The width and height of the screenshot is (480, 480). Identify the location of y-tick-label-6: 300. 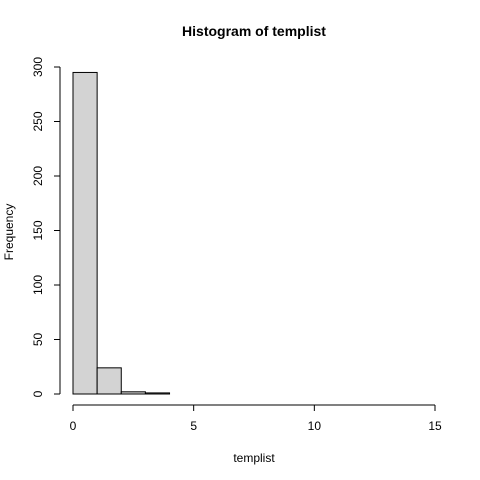
(38, 67).